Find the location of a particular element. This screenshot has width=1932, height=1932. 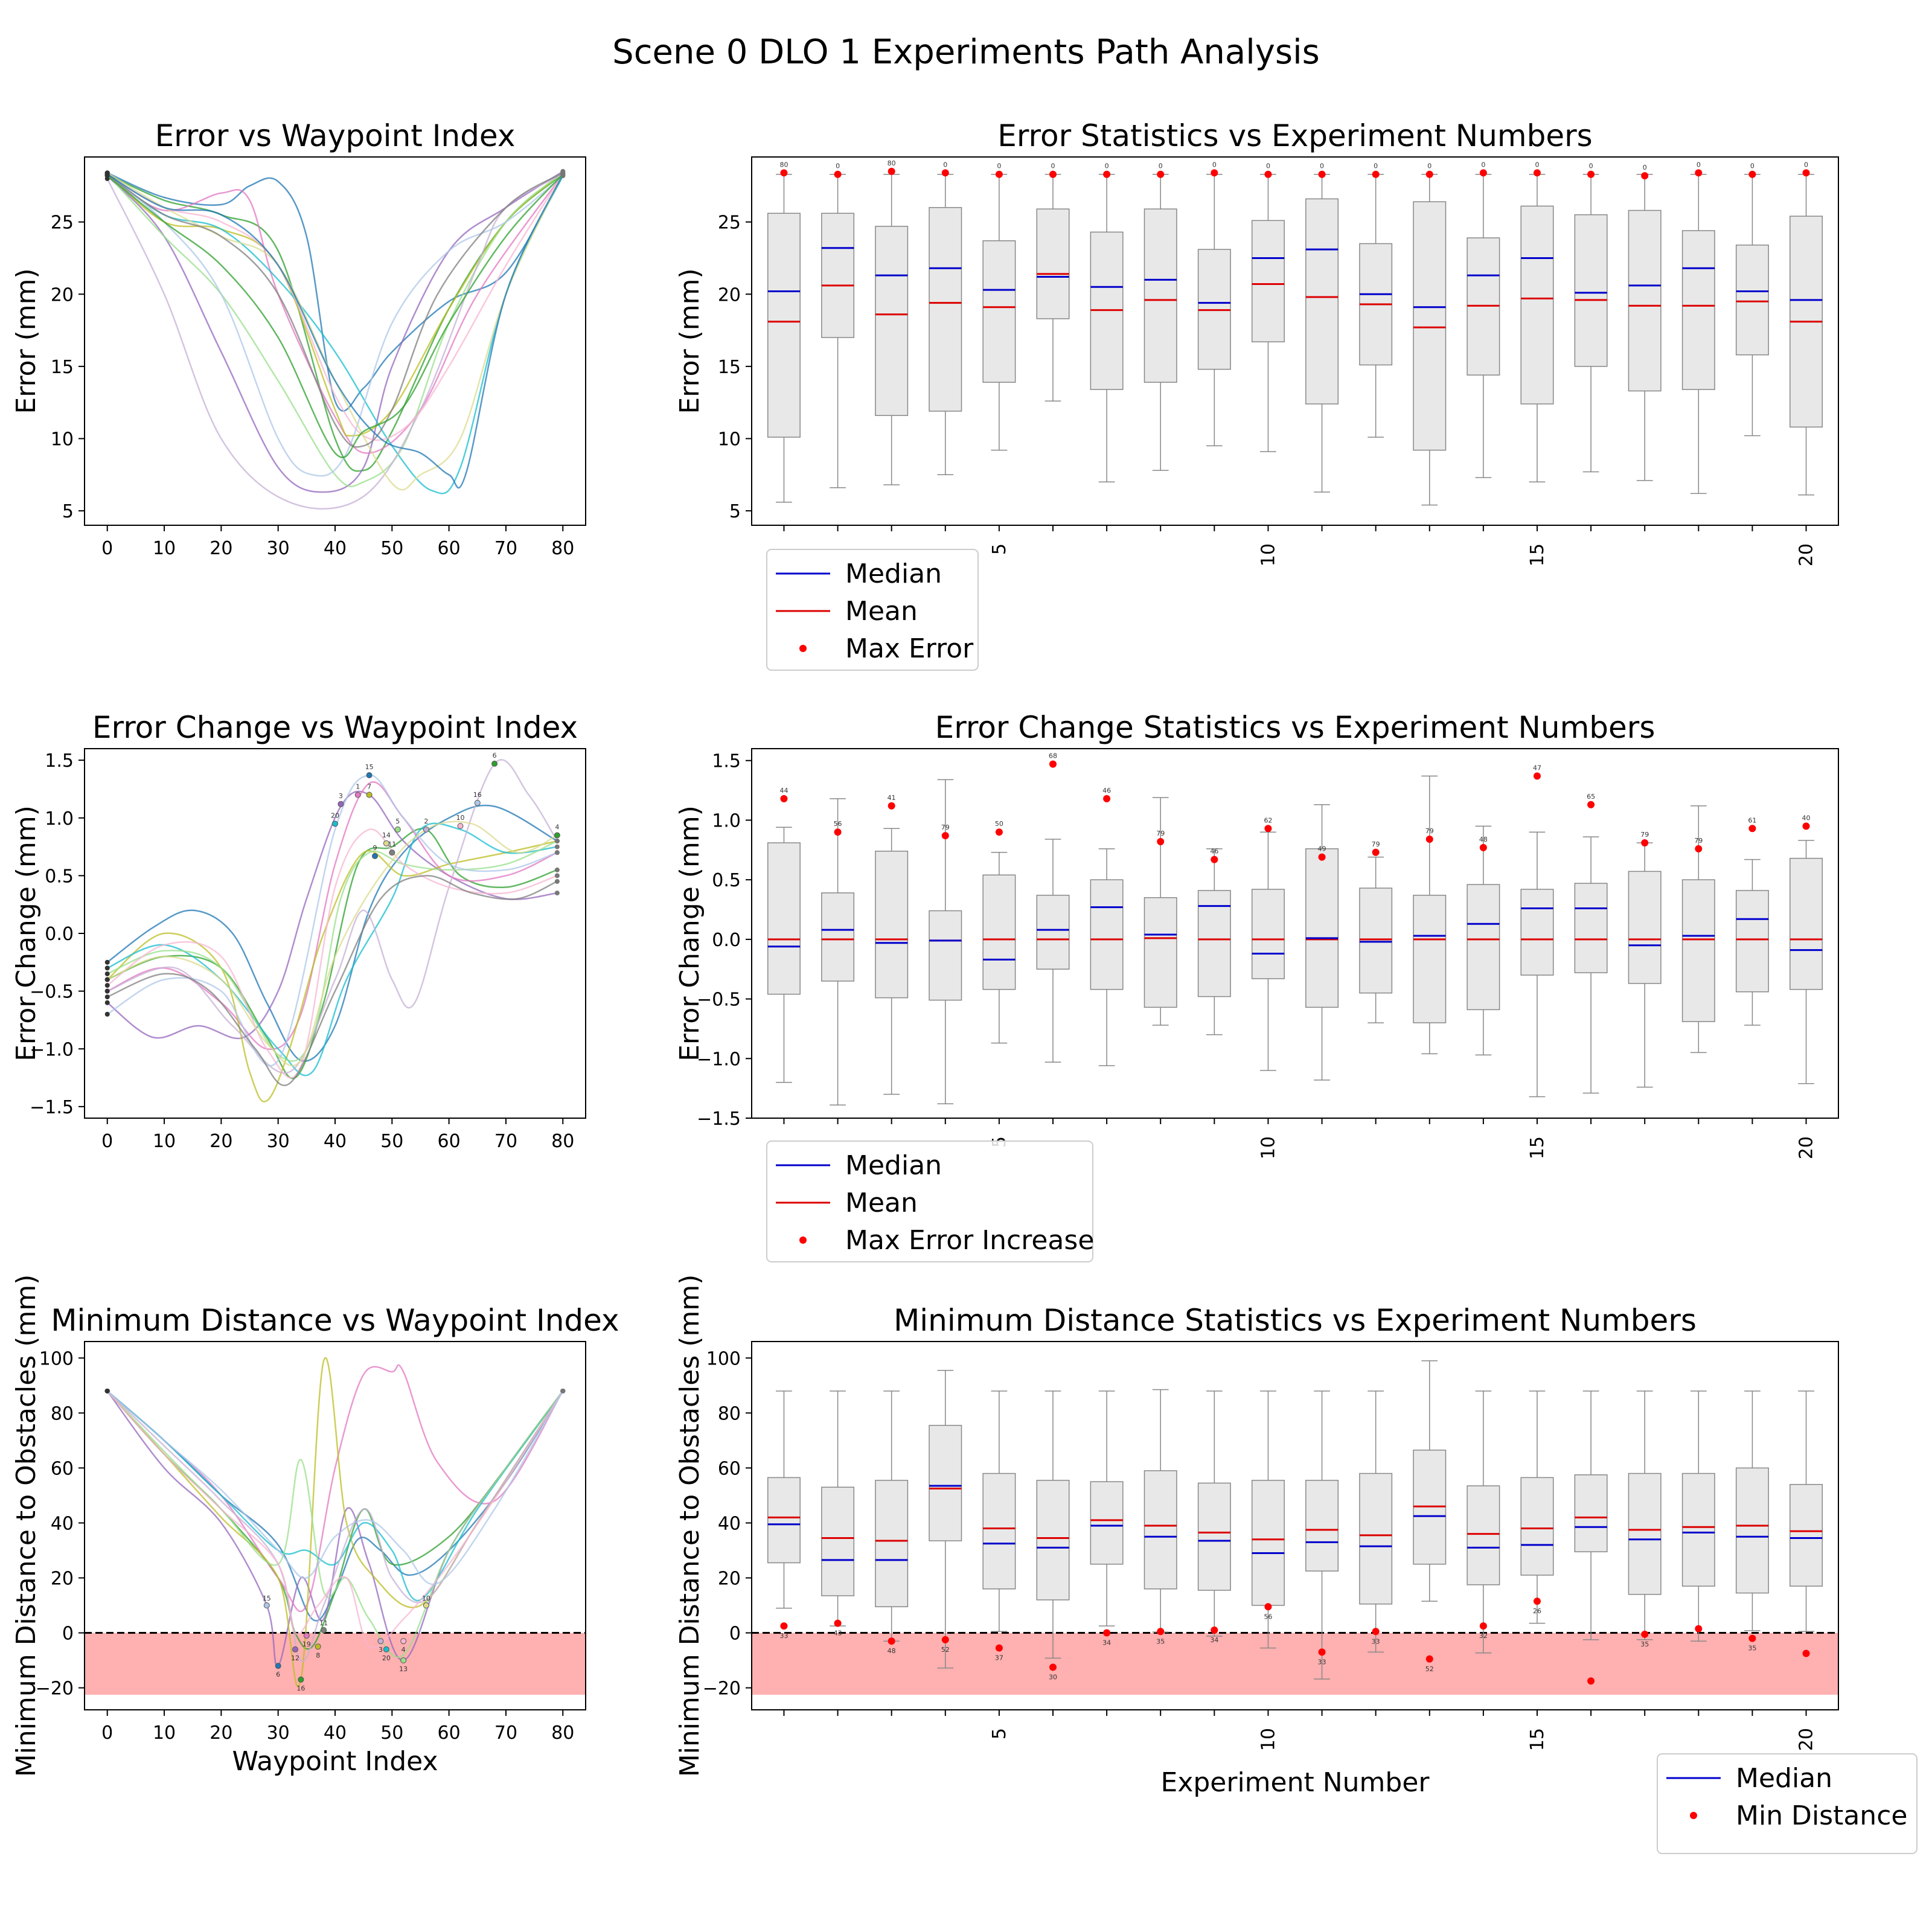

box-item: 34 is located at coordinates (1214, 1517).